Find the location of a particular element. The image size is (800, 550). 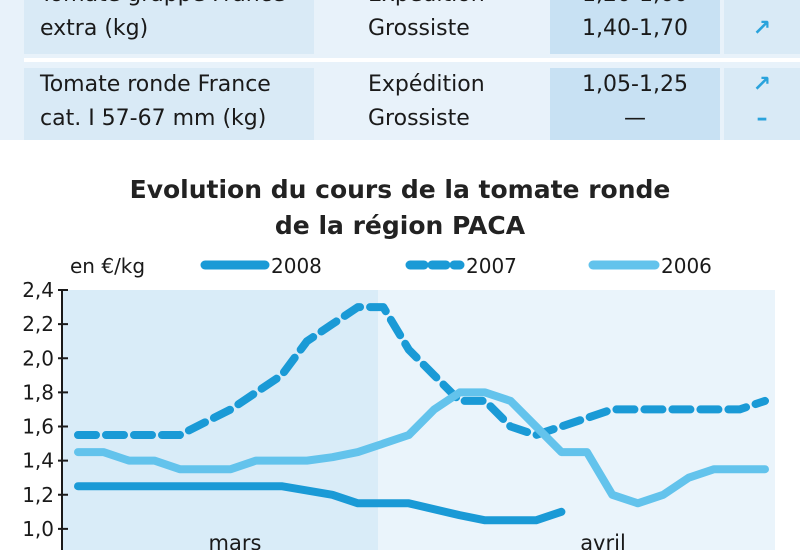

y-tick-label: 2,0 is located at coordinates (38, 358).